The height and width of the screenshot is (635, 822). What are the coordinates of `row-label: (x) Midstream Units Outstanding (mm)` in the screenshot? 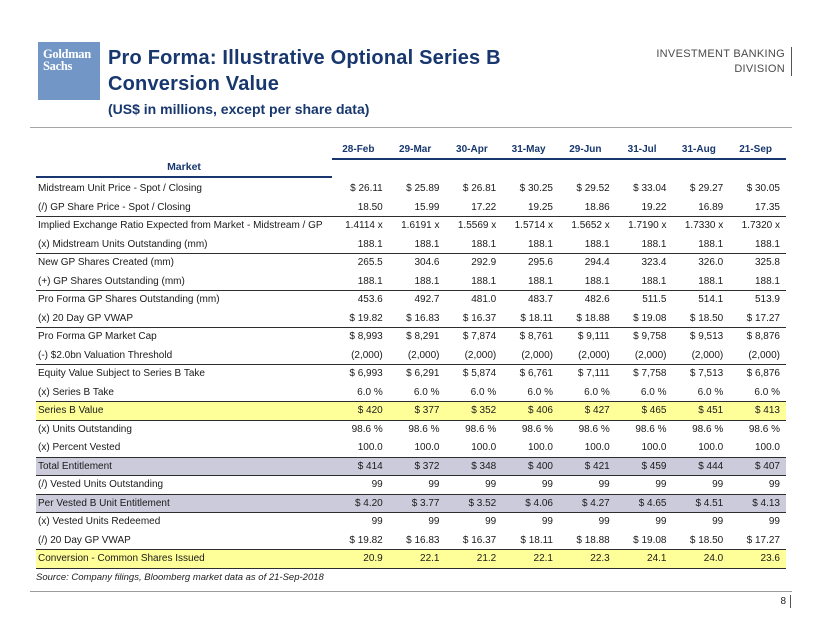 It's located at (123, 244).